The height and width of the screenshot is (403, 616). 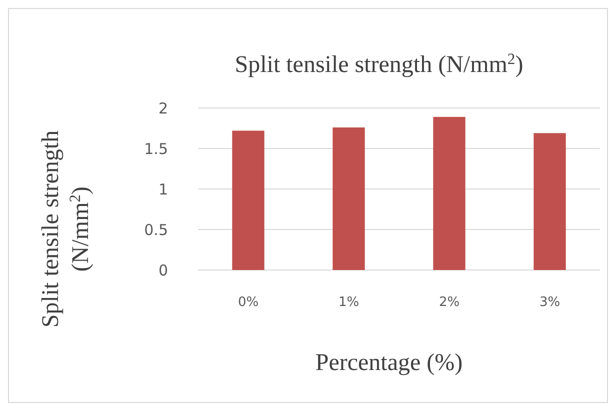 I want to click on x-tick-label: 3%, so click(x=549, y=302).